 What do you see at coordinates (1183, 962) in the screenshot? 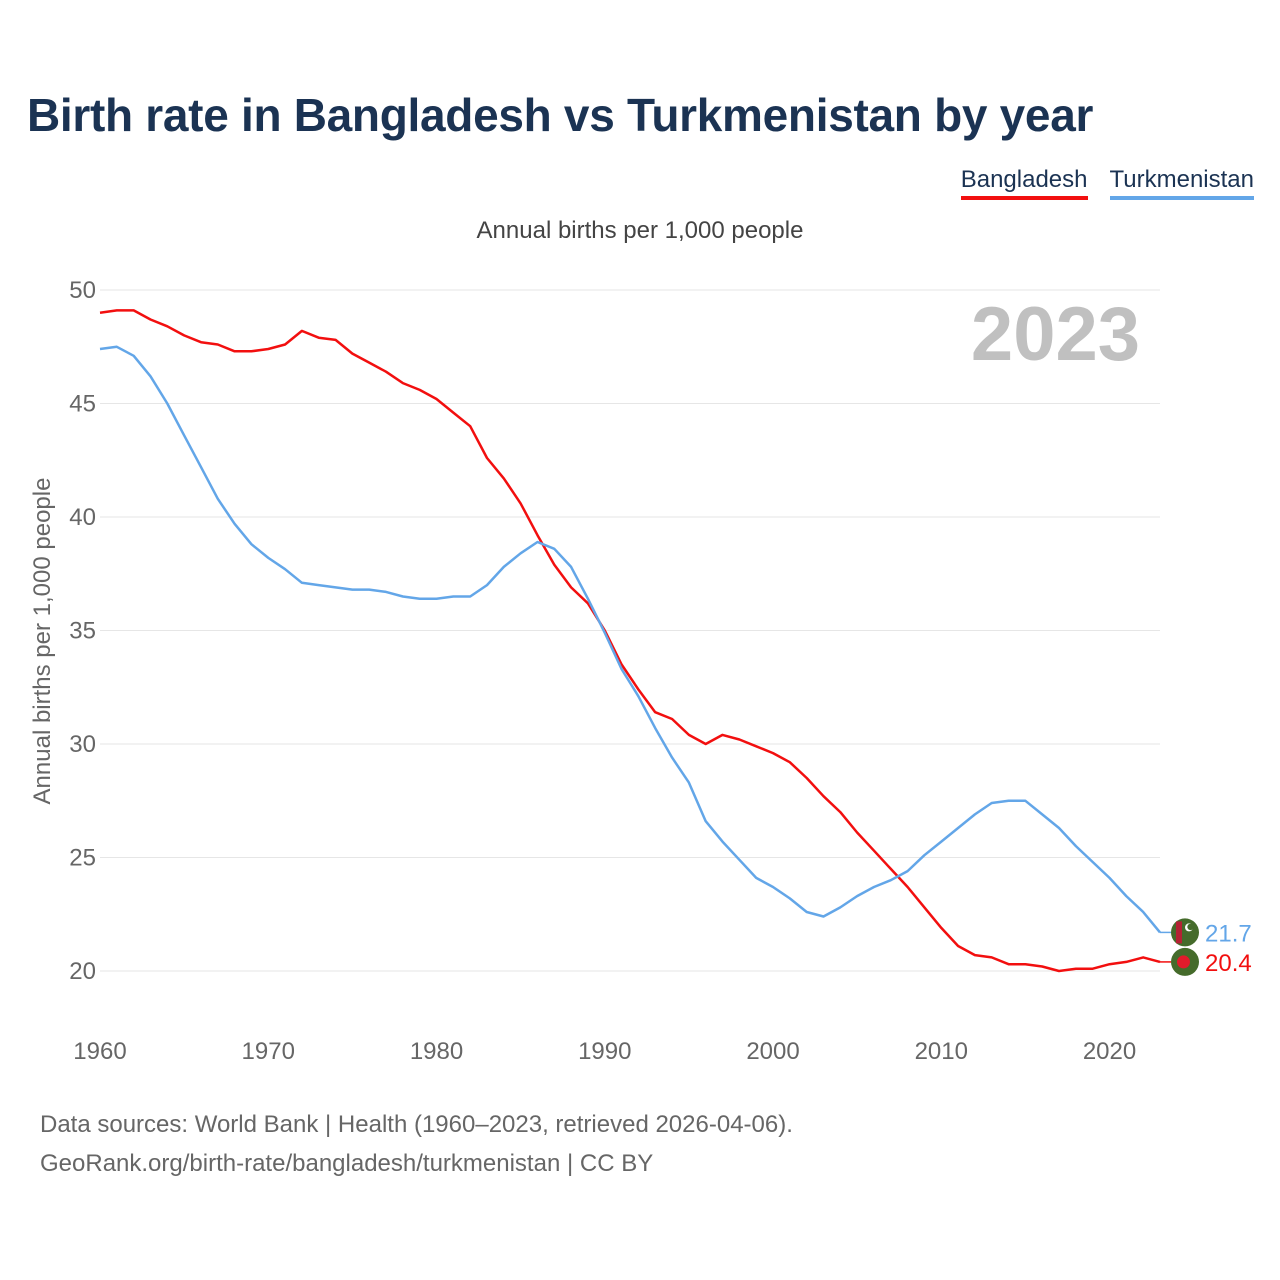
I see `flag-disc-icon` at bounding box center [1183, 962].